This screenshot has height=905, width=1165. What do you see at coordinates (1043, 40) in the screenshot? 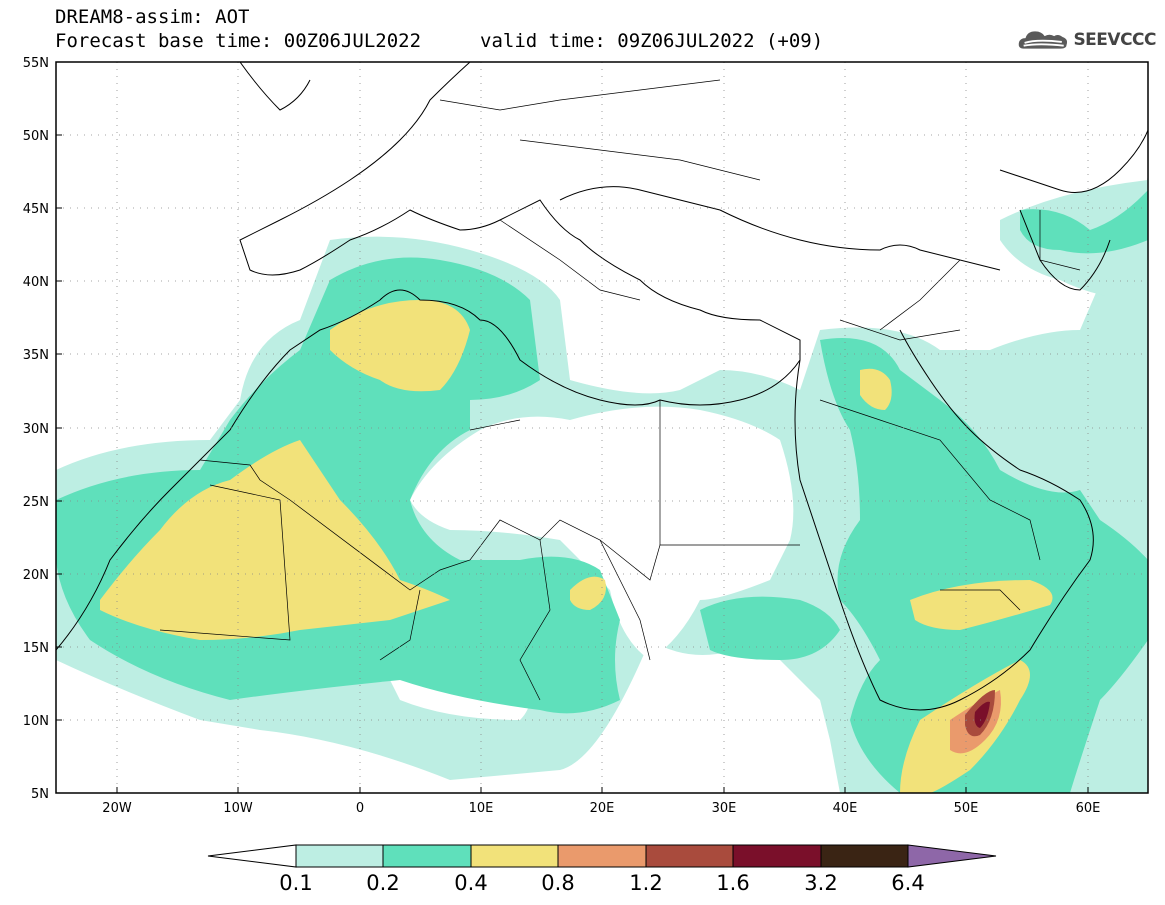
I see `cloud-icon` at bounding box center [1043, 40].